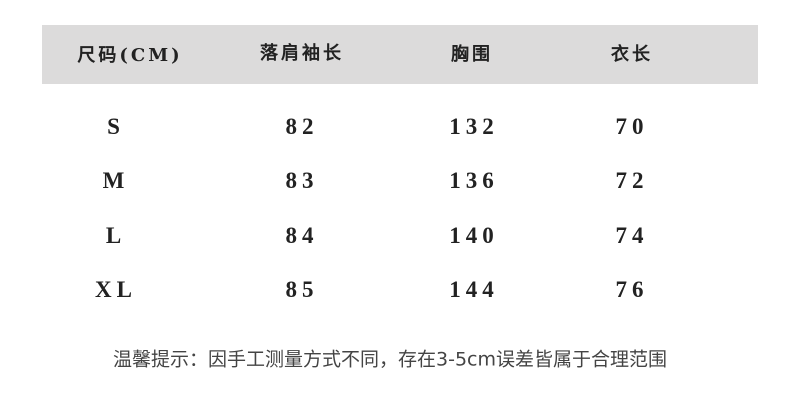 The width and height of the screenshot is (800, 400). What do you see at coordinates (632, 180) in the screenshot?
I see `cell-length: 72` at bounding box center [632, 180].